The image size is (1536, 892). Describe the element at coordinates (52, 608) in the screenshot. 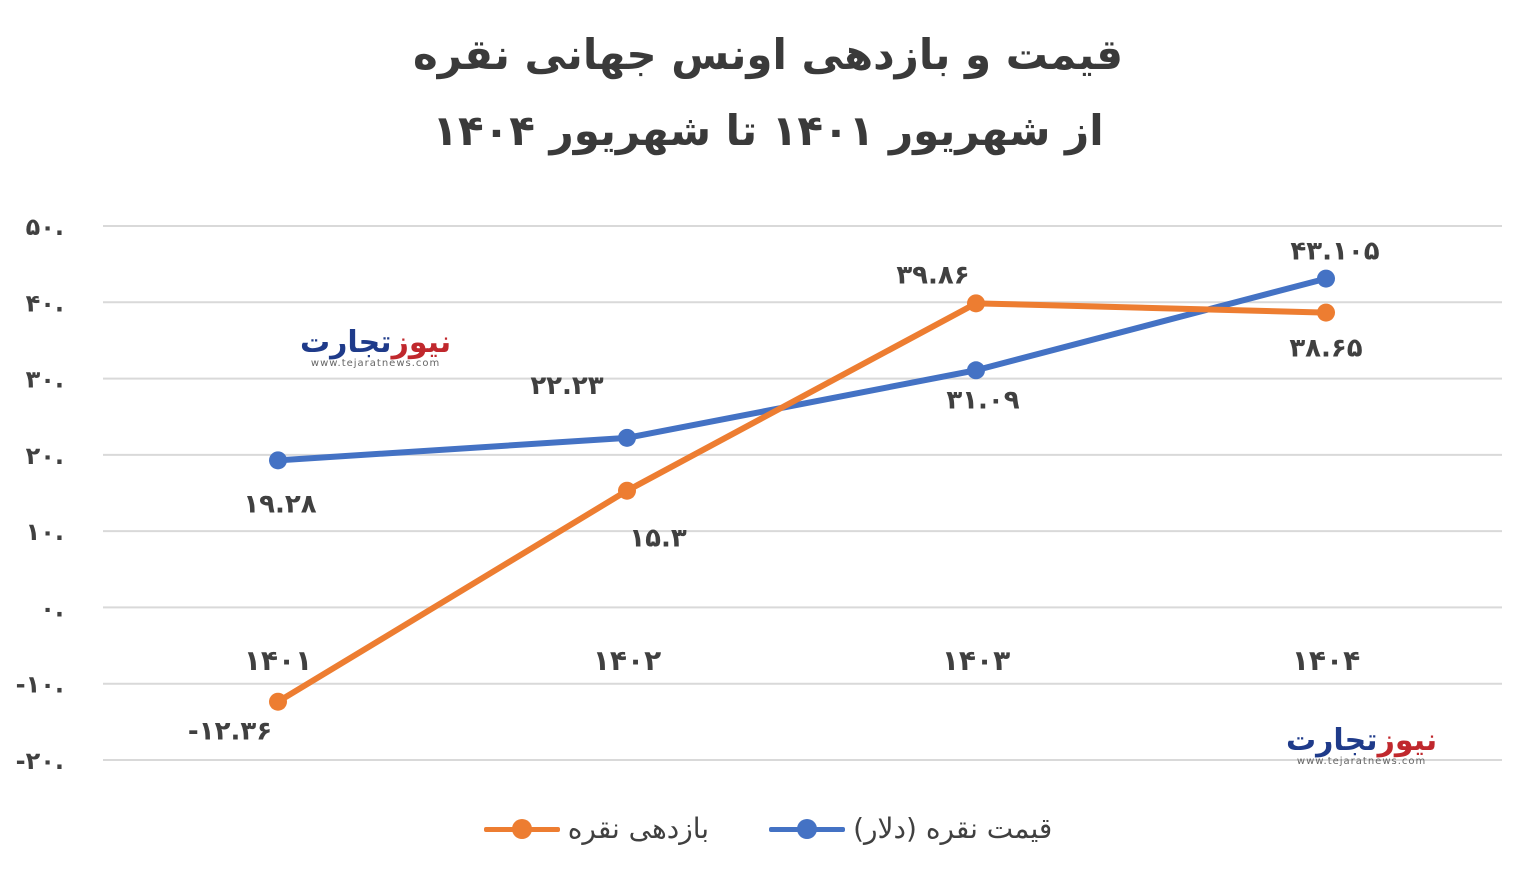

I see `y-tick-label: ۰.` at that location.